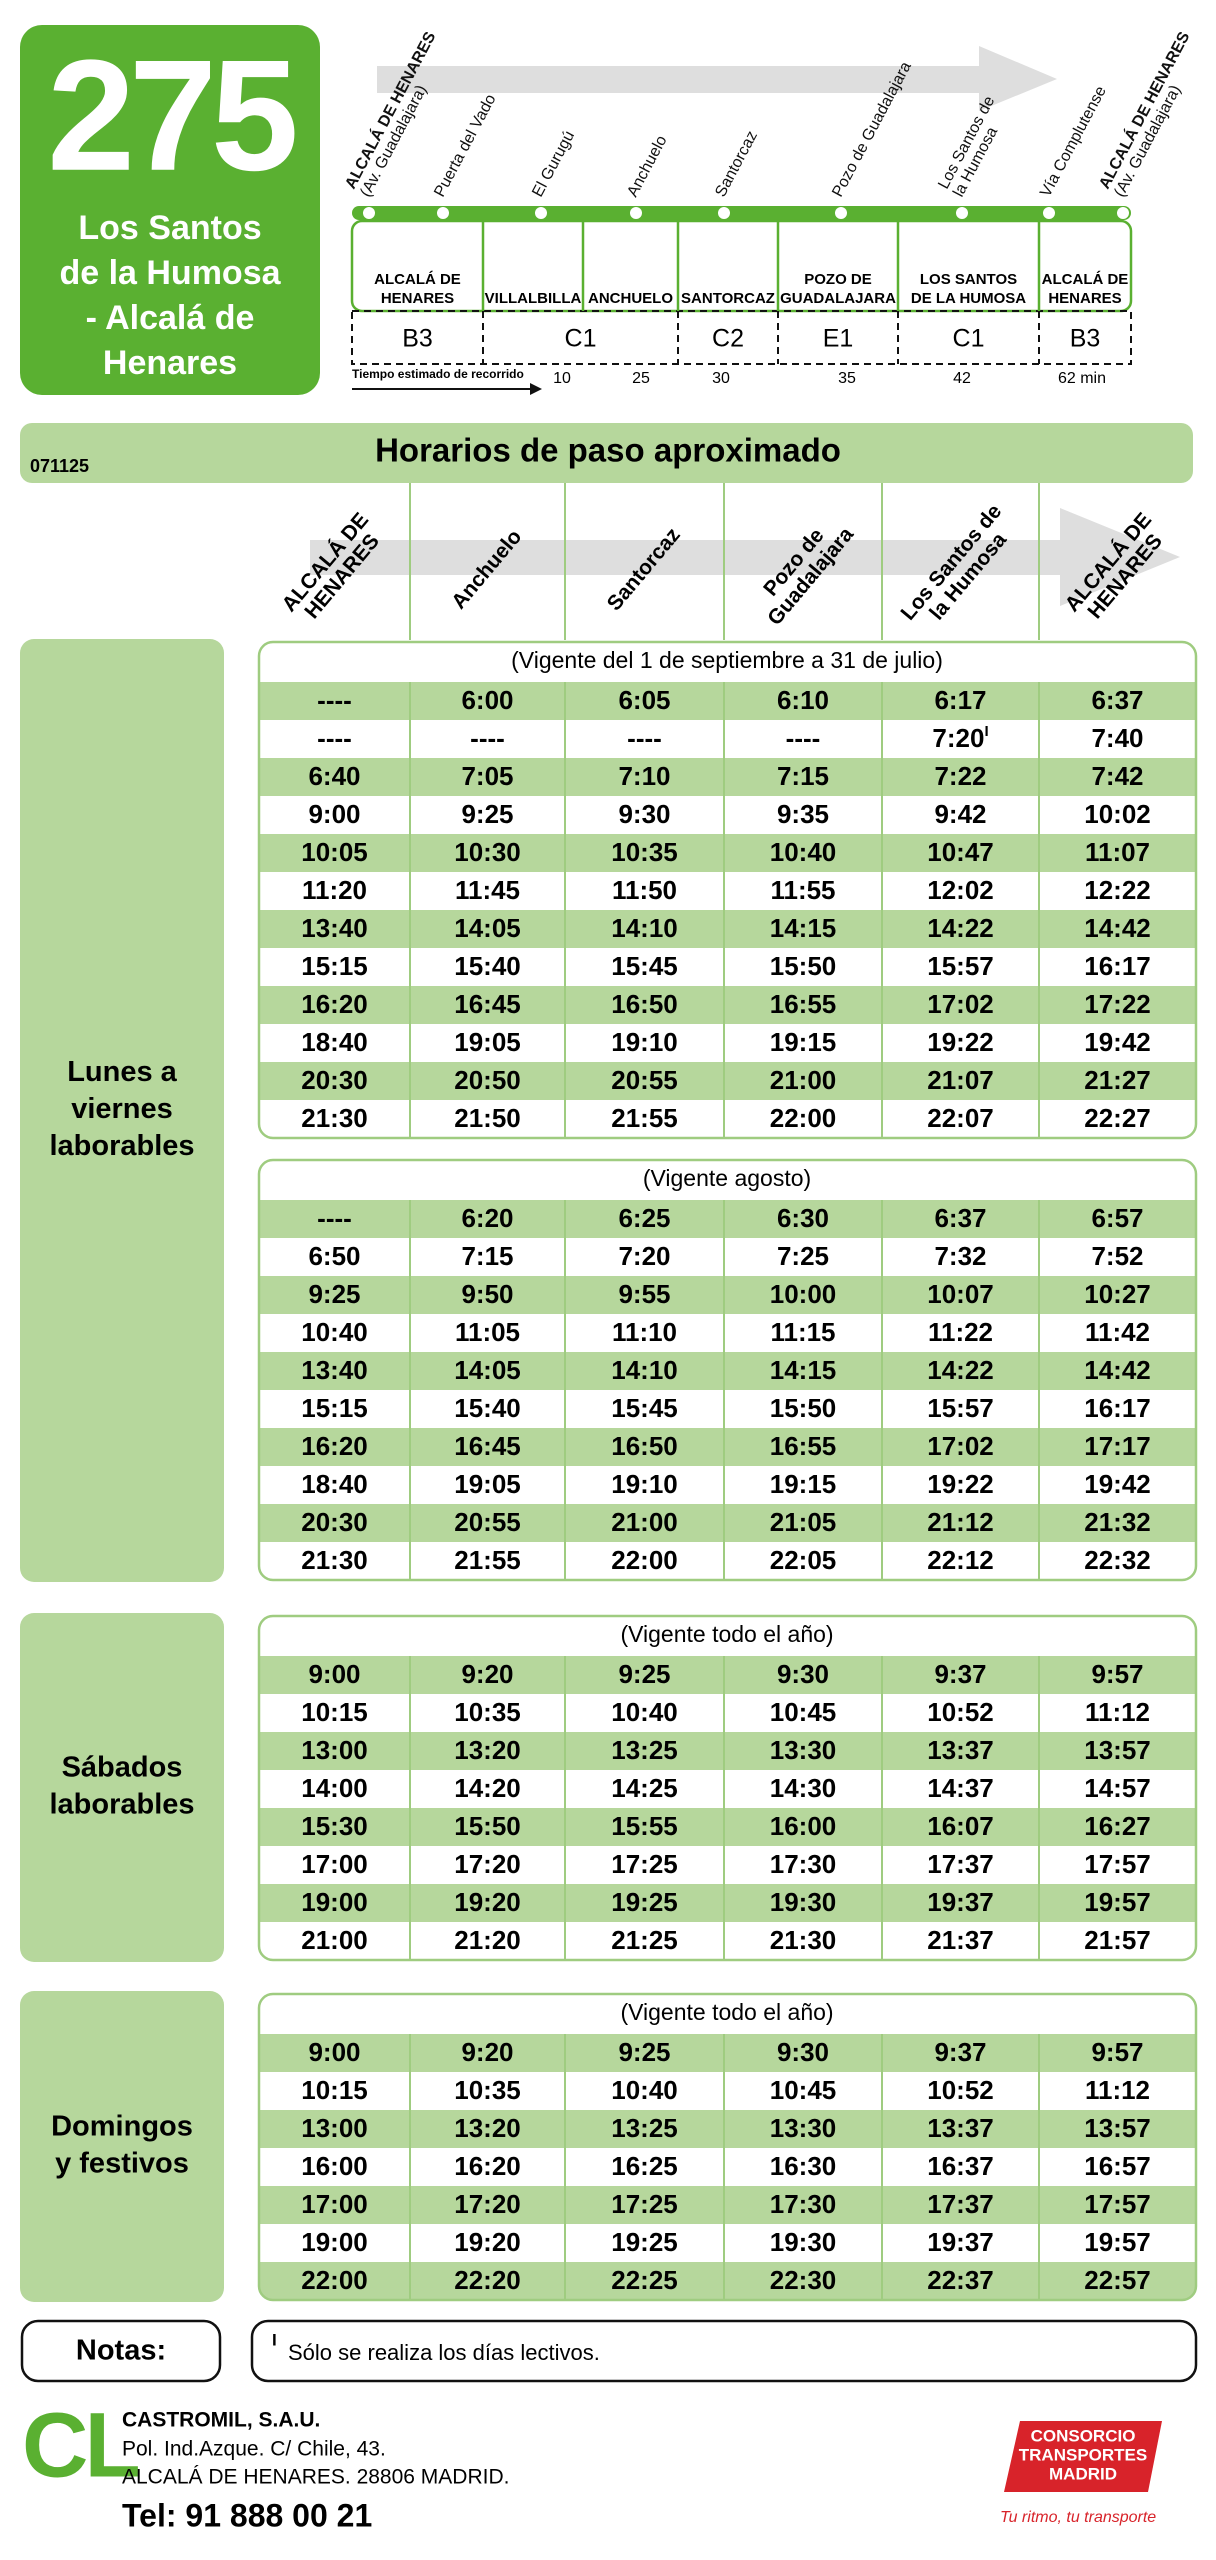  Describe the element at coordinates (960, 1294) in the screenshot. I see `time-cell: 10:07` at that location.